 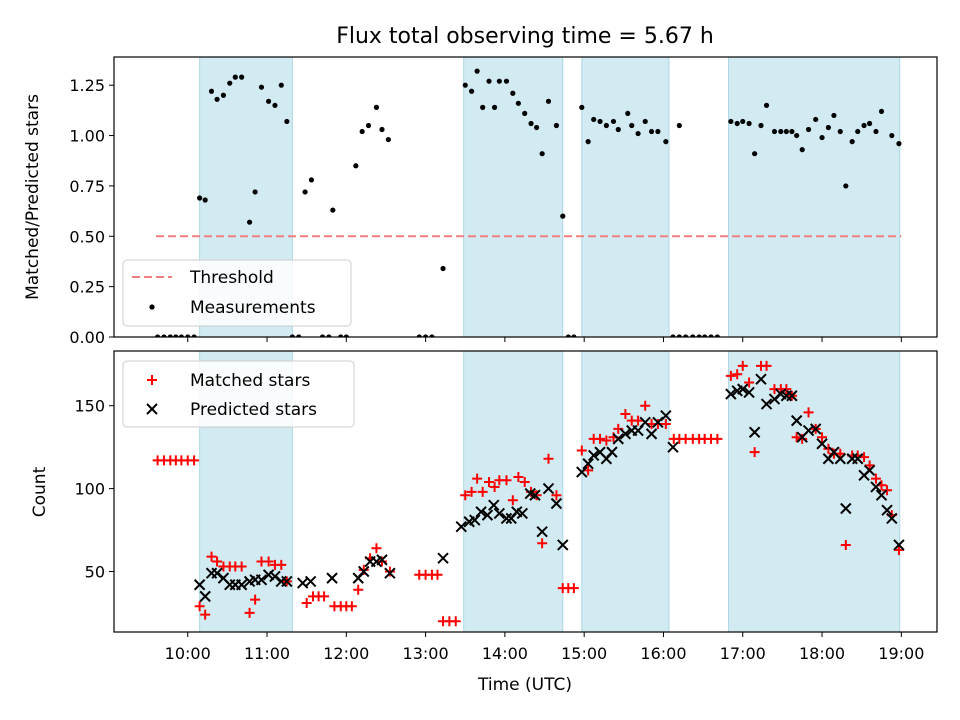 I want to click on y-tick-label: 1.00, so click(x=87, y=136).